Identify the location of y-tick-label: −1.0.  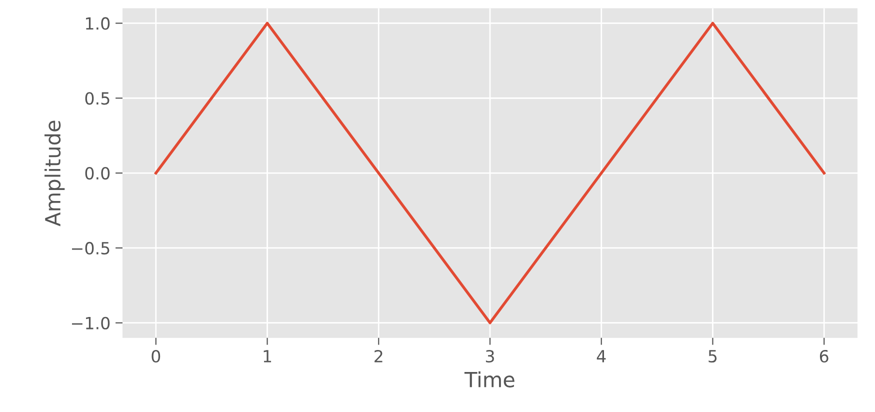
(91, 323).